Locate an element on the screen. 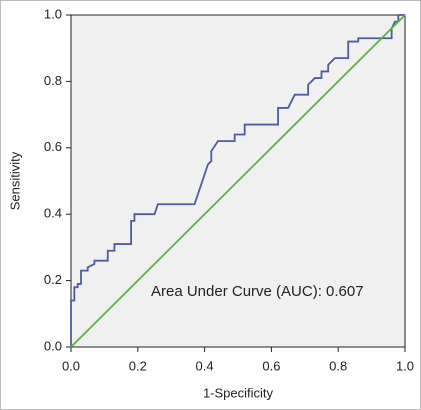 Image resolution: width=421 pixels, height=410 pixels. y-tick-label: 0.6 is located at coordinates (53, 146).